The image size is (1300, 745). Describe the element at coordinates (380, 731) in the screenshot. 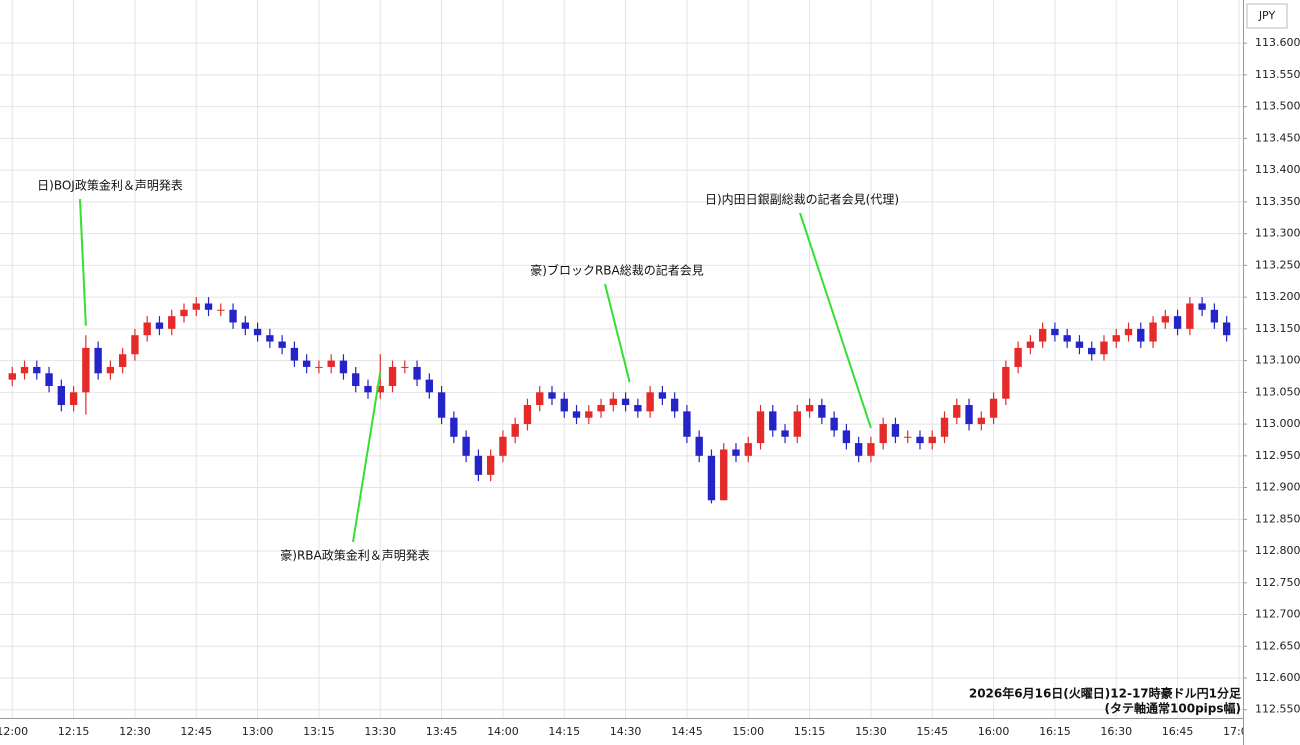

I see `x-tick-label: 13:30` at that location.